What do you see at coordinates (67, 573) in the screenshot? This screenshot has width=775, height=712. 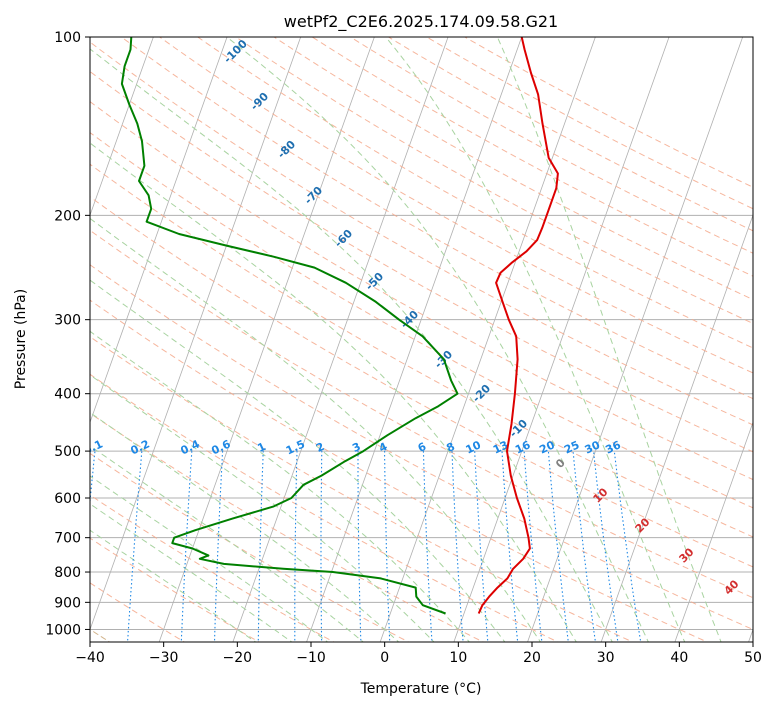 I see `y-tick-label: 800` at bounding box center [67, 573].